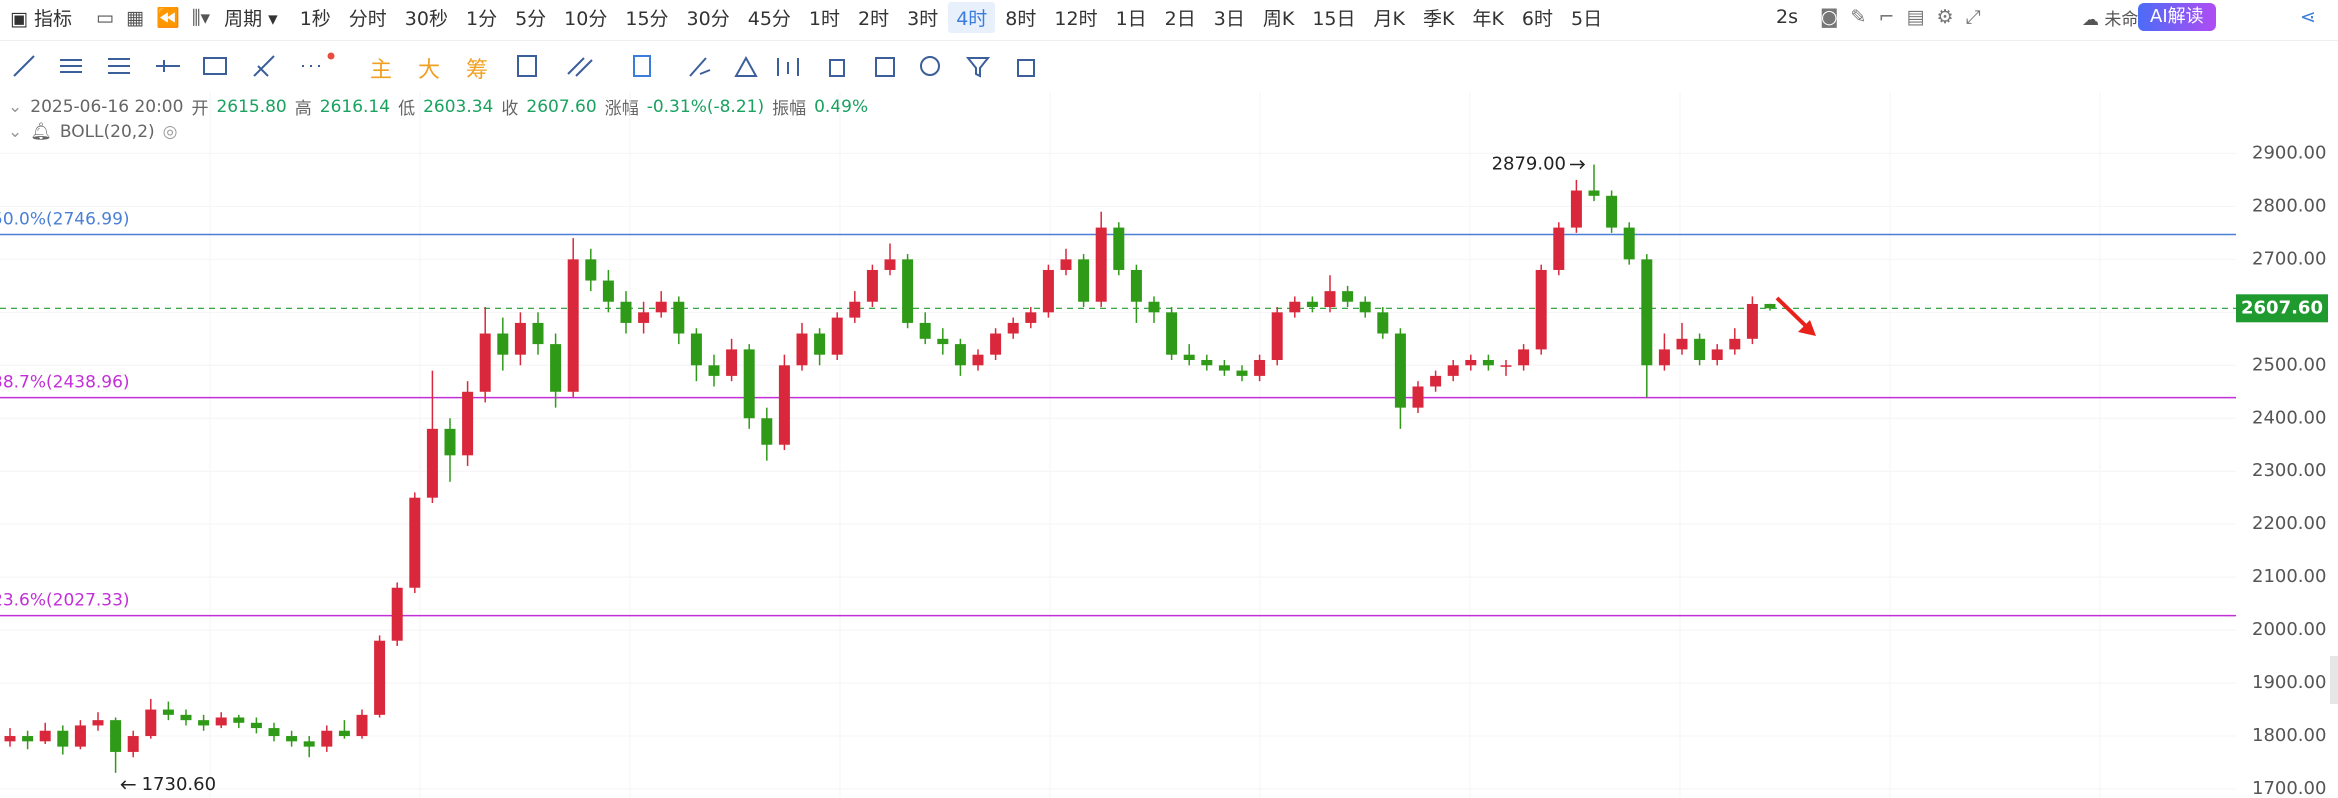 The image size is (2338, 798). What do you see at coordinates (769, 18) in the screenshot?
I see `timeframe: 45分` at bounding box center [769, 18].